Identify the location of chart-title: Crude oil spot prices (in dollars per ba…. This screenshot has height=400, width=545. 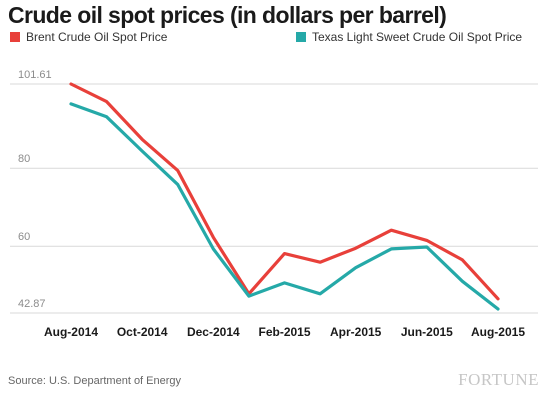
(227, 15).